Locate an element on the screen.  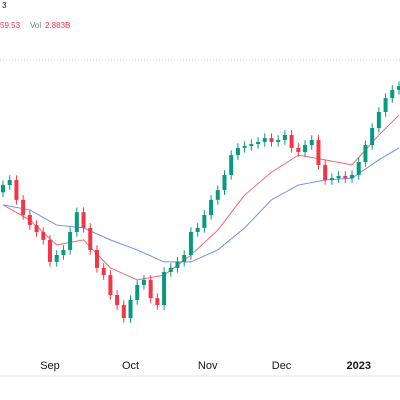
x-tick-label: 2023 is located at coordinates (358, 366).